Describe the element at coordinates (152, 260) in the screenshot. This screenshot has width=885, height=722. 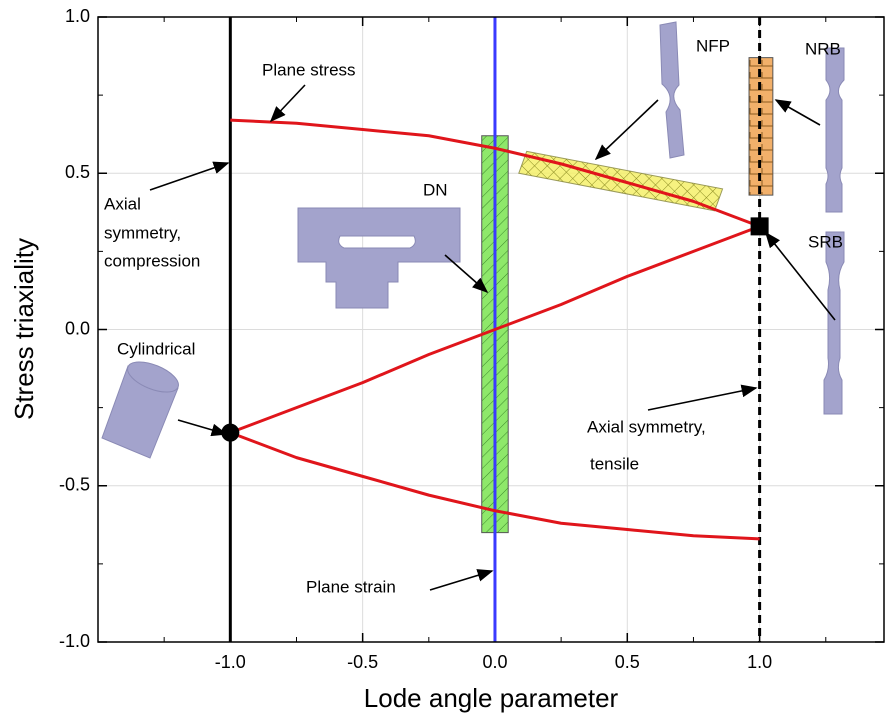
I see `annotation: compression` at that location.